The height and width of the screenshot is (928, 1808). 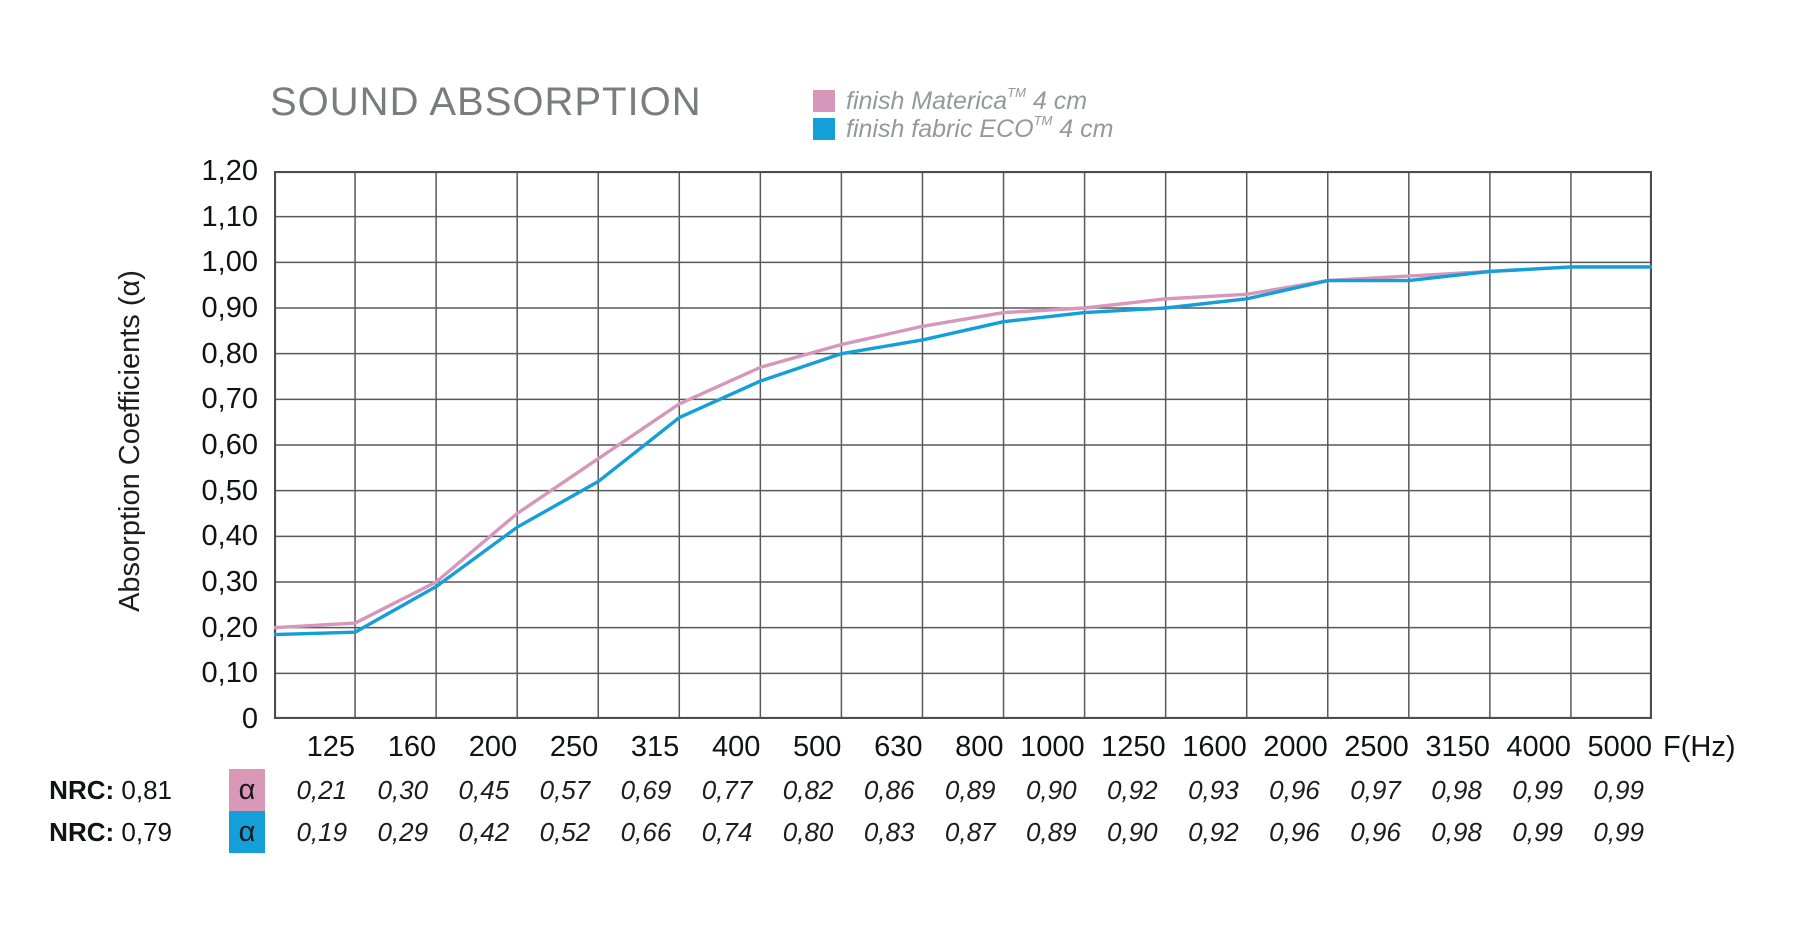 I want to click on table-value-cell: 0,57, so click(x=565, y=790).